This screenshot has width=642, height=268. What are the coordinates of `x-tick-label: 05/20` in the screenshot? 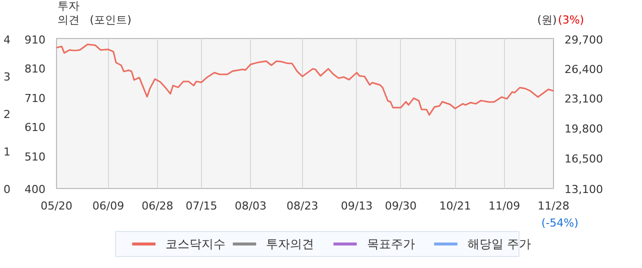 It's located at (56, 206).